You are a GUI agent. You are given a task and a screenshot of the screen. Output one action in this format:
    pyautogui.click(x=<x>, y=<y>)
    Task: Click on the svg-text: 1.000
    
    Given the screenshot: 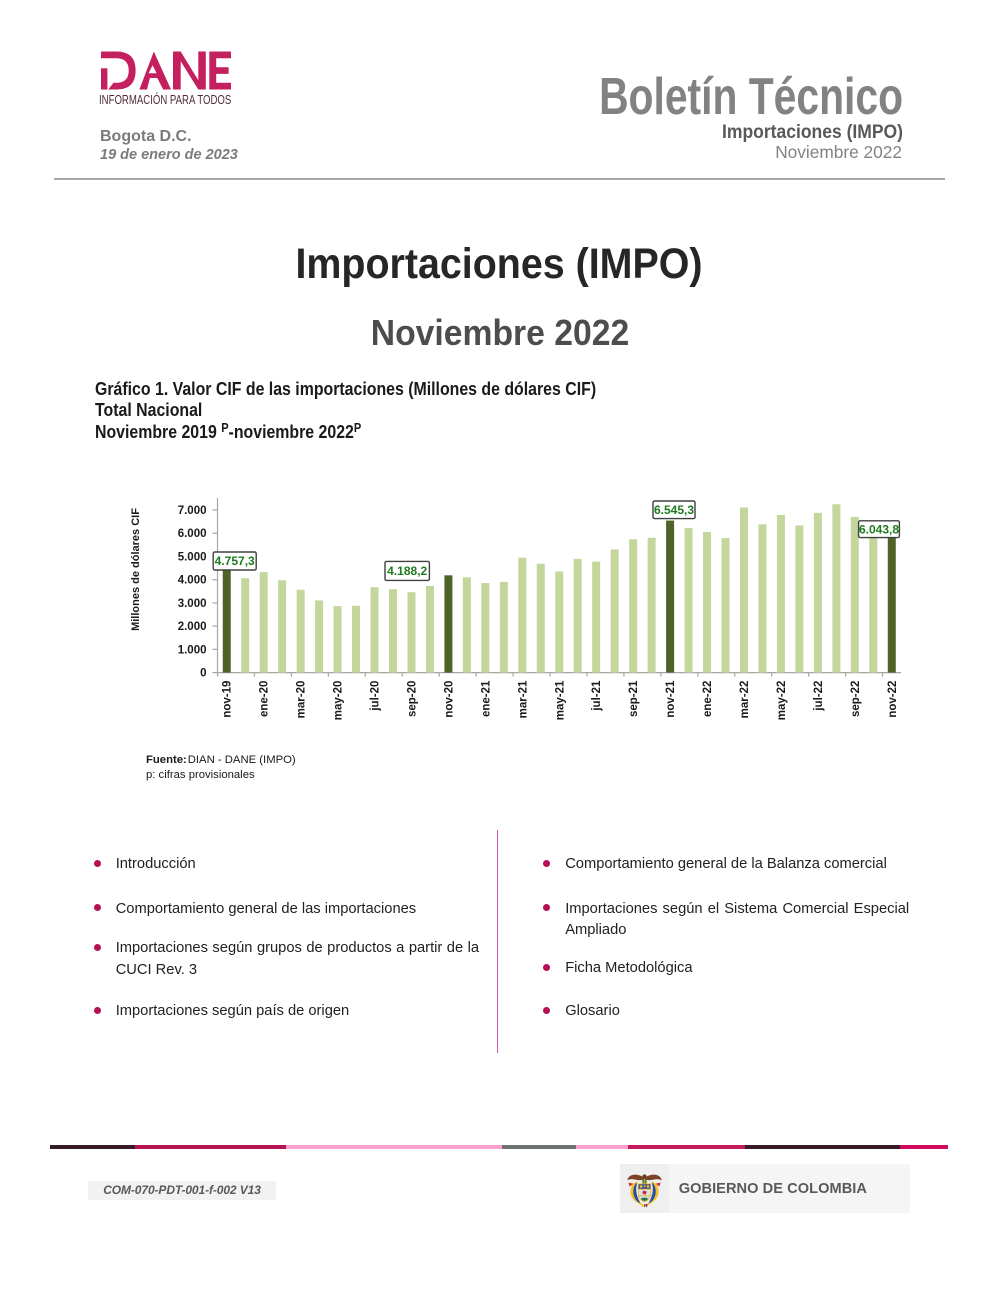 What is the action you would take?
    pyautogui.click(x=192, y=650)
    